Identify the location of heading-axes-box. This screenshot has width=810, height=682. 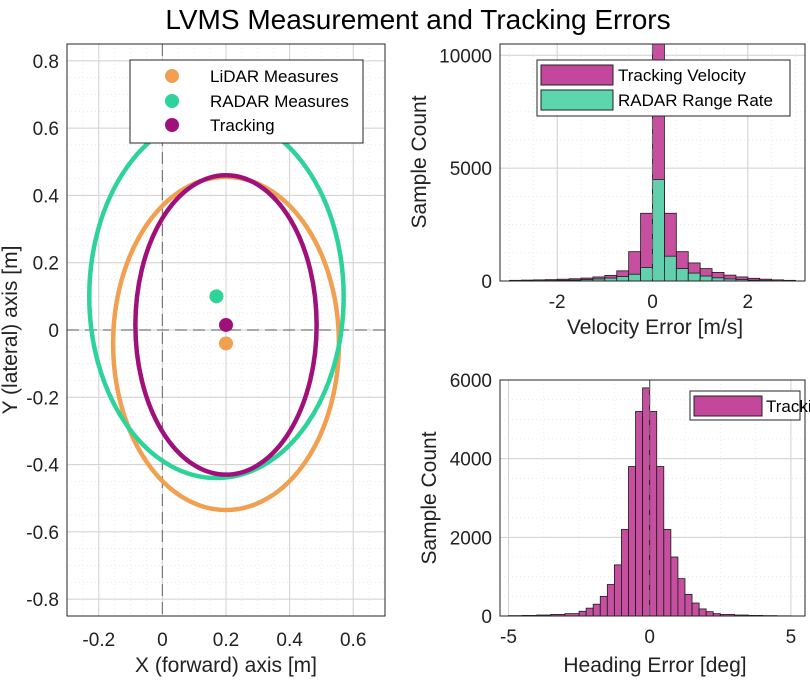
(652, 498).